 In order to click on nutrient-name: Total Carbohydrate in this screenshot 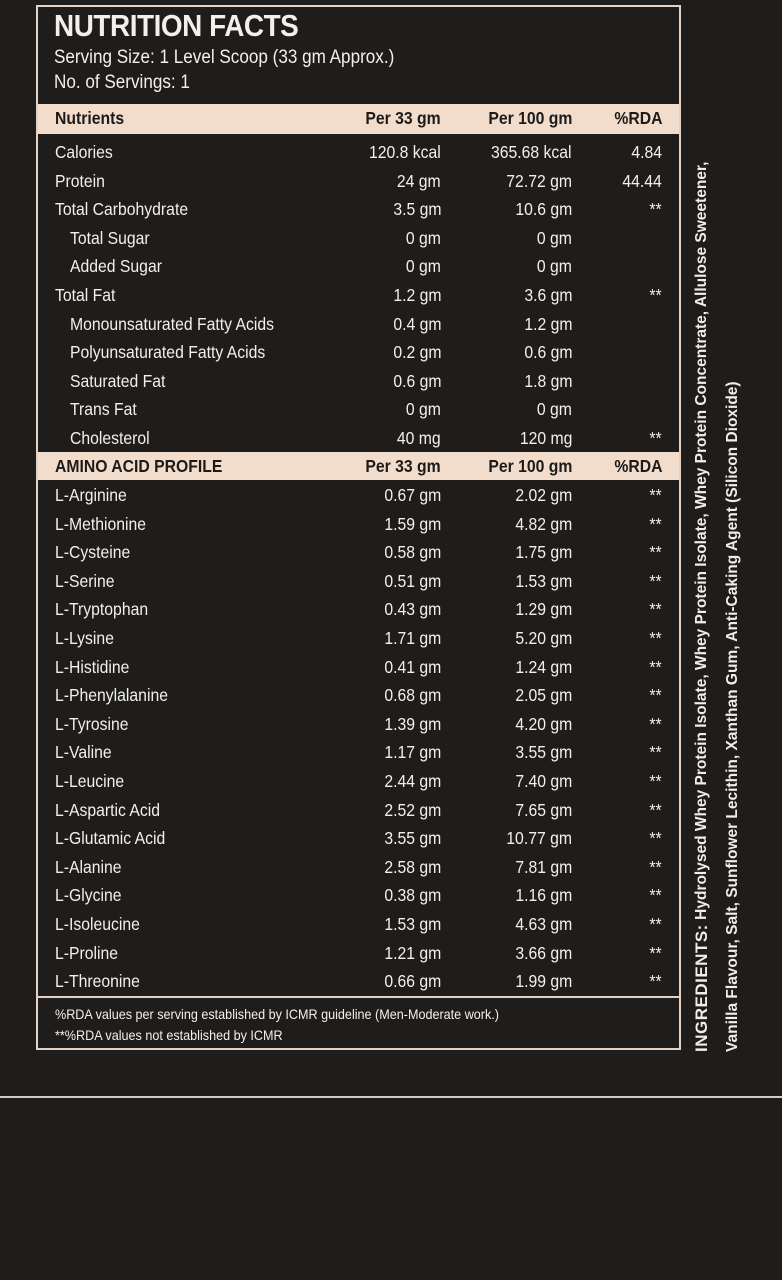, I will do `click(122, 209)`.